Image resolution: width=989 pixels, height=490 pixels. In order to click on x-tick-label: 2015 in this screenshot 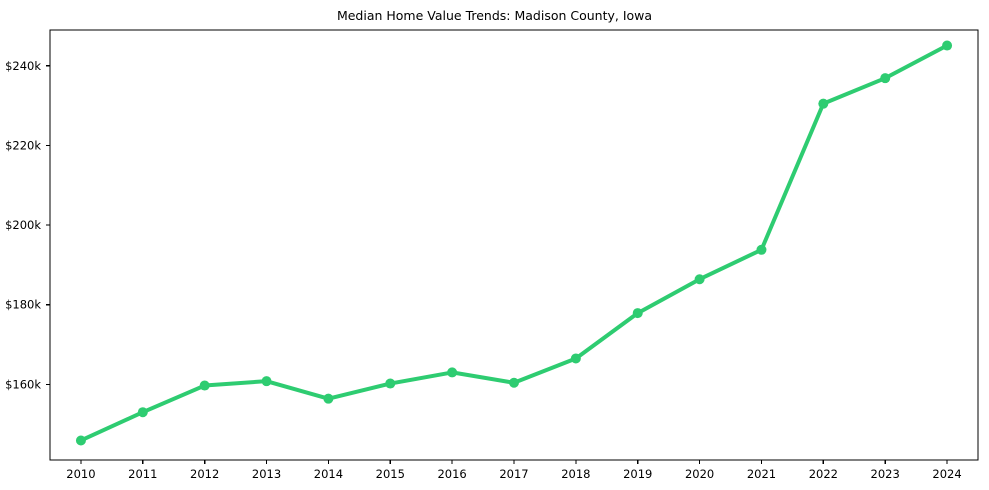, I will do `click(390, 474)`.